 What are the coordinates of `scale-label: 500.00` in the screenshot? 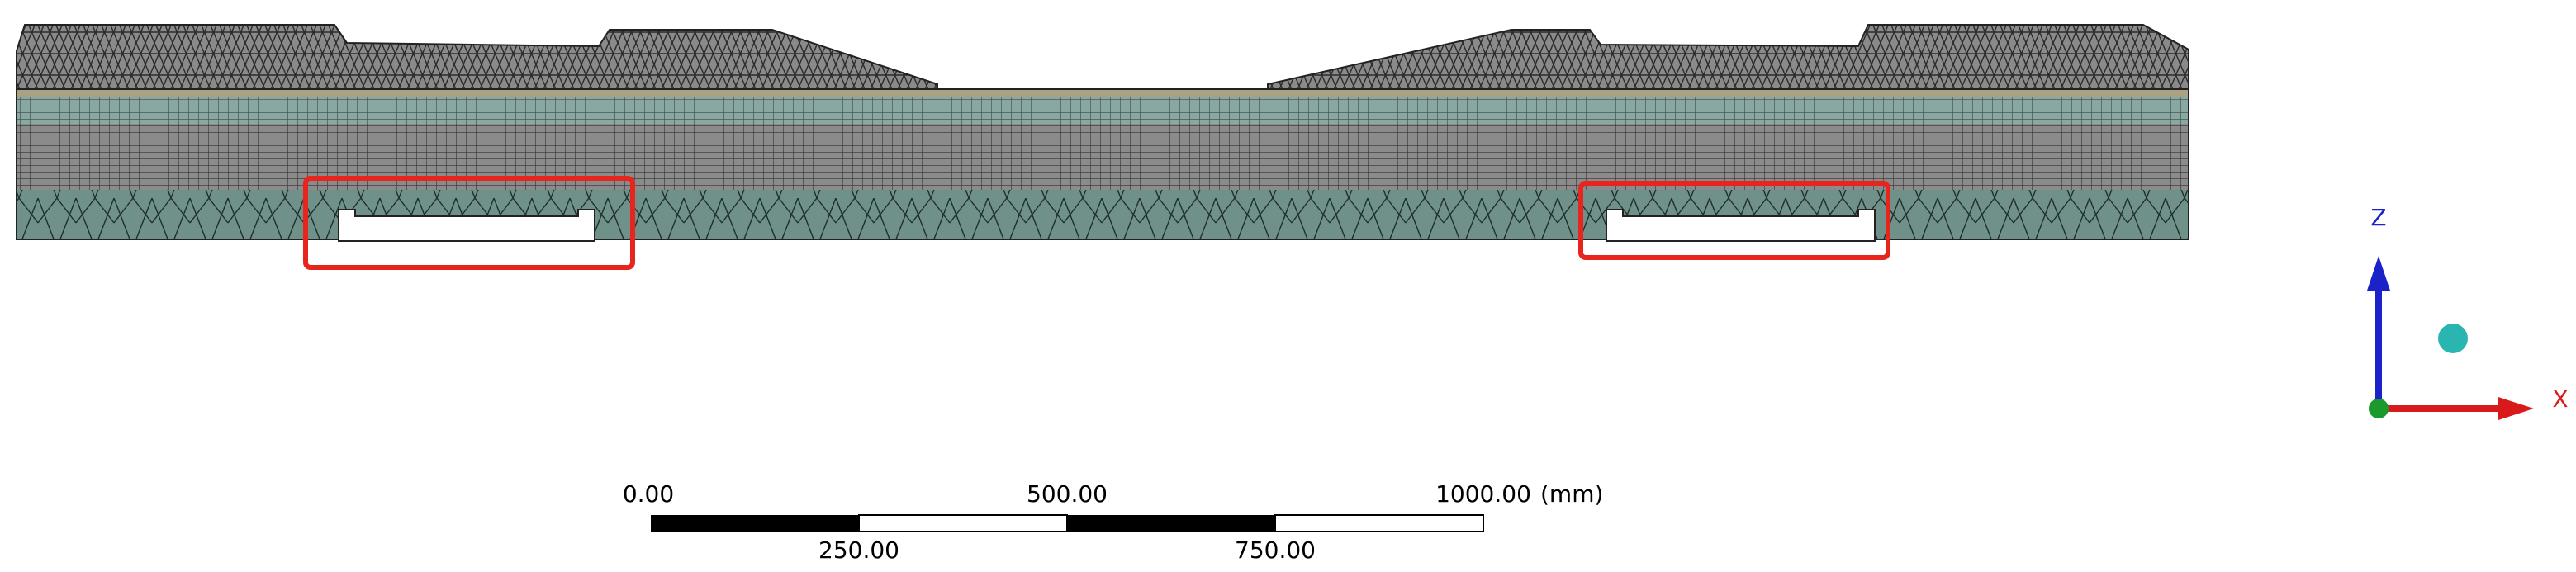 It's located at (1067, 494).